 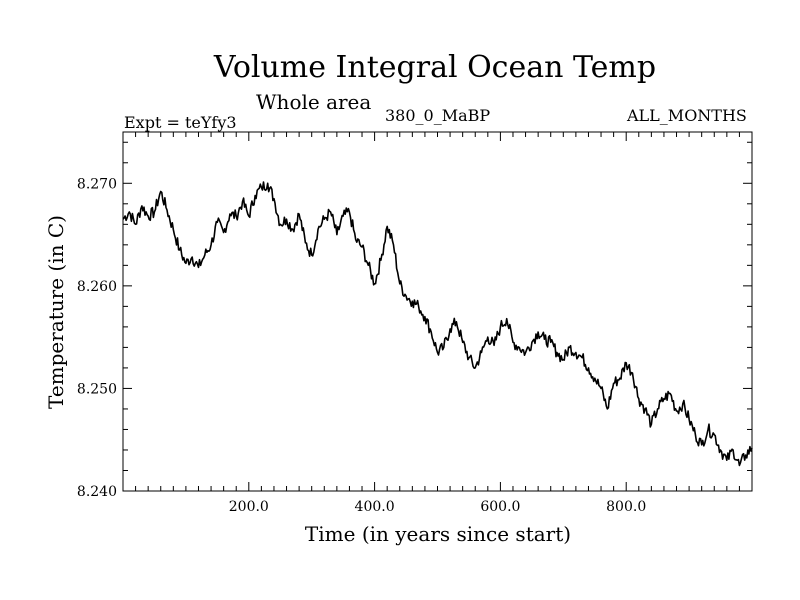 What do you see at coordinates (438, 115) in the screenshot?
I see `period-label: 380_0_MaBP` at bounding box center [438, 115].